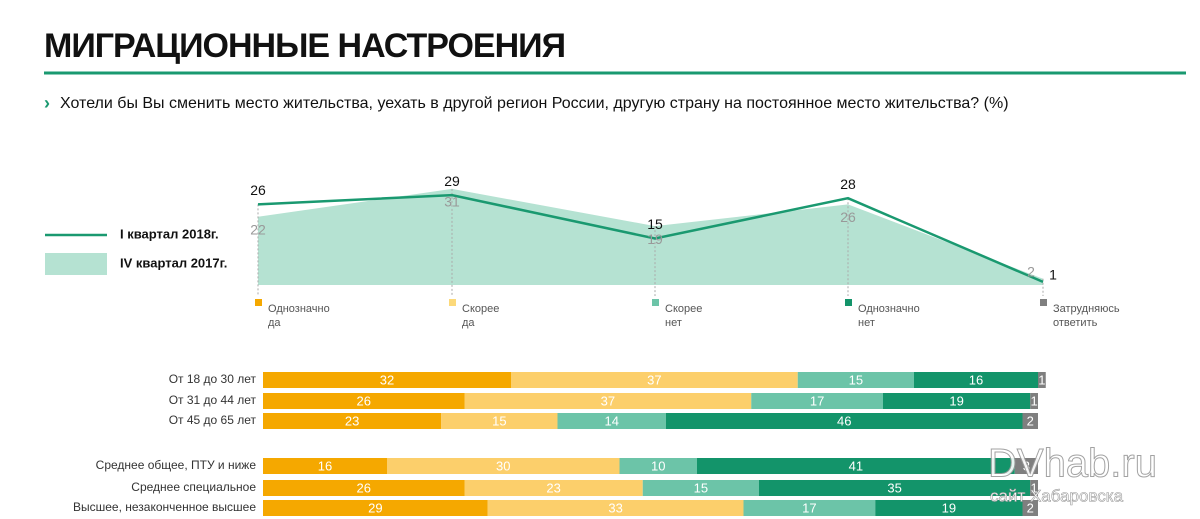  I want to click on segment-label: 14, so click(612, 420).